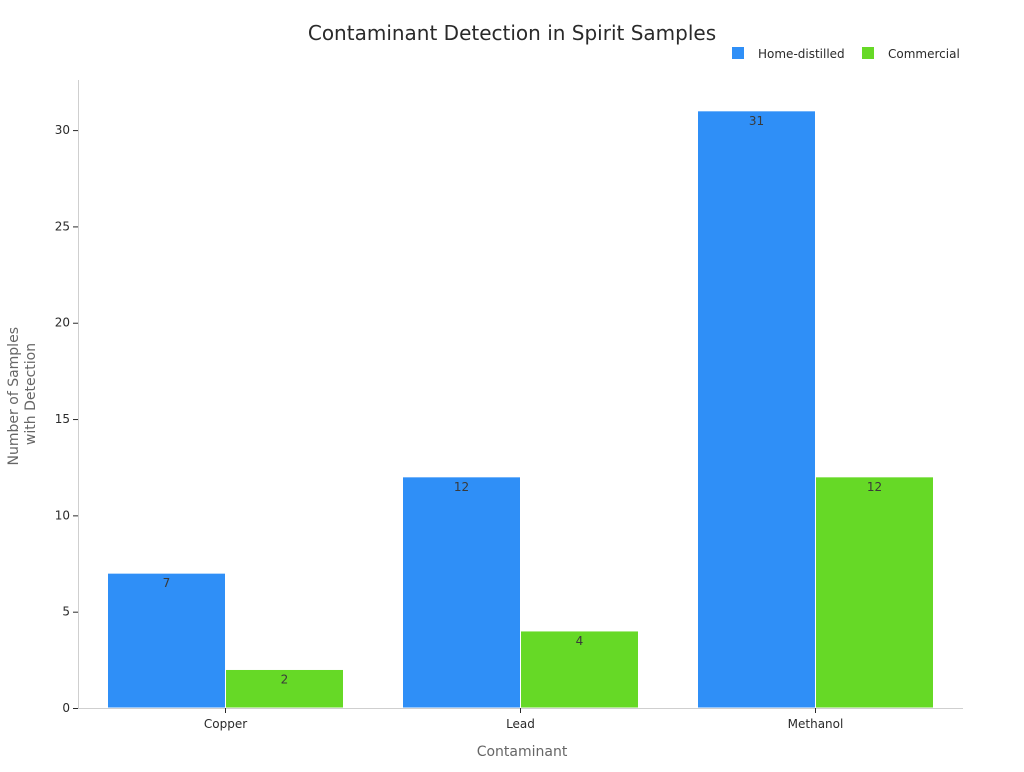 The width and height of the screenshot is (1024, 772). I want to click on x-tick-label-copper: Copper, so click(225, 724).